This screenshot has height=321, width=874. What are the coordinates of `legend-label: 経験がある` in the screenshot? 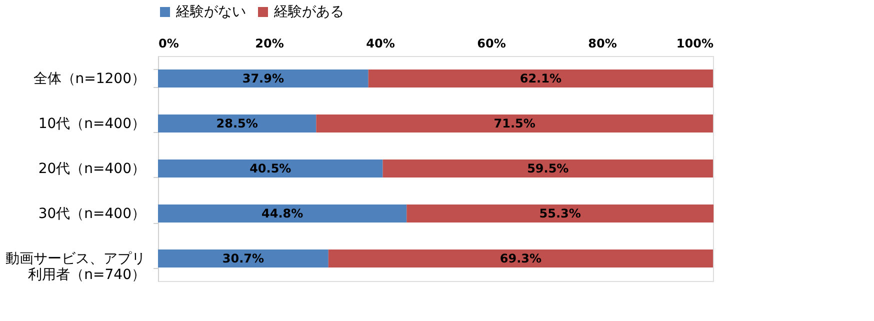 It's located at (308, 12).